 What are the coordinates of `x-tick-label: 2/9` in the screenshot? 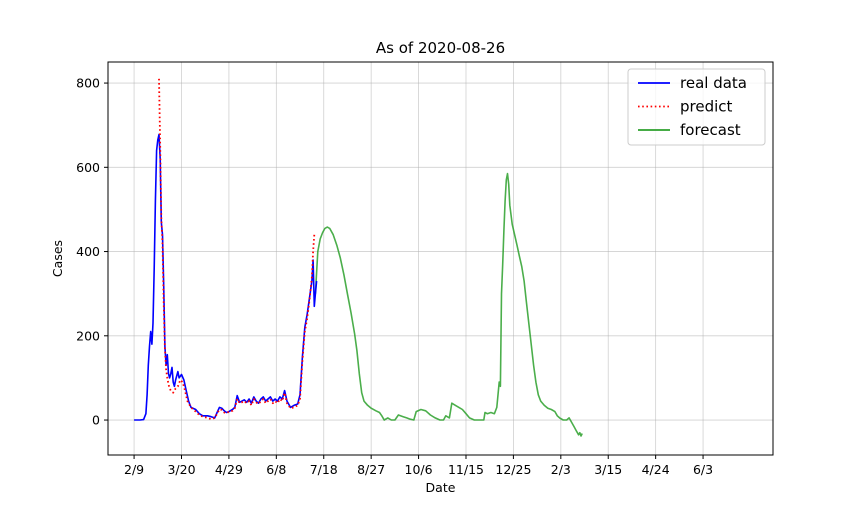 It's located at (134, 469).